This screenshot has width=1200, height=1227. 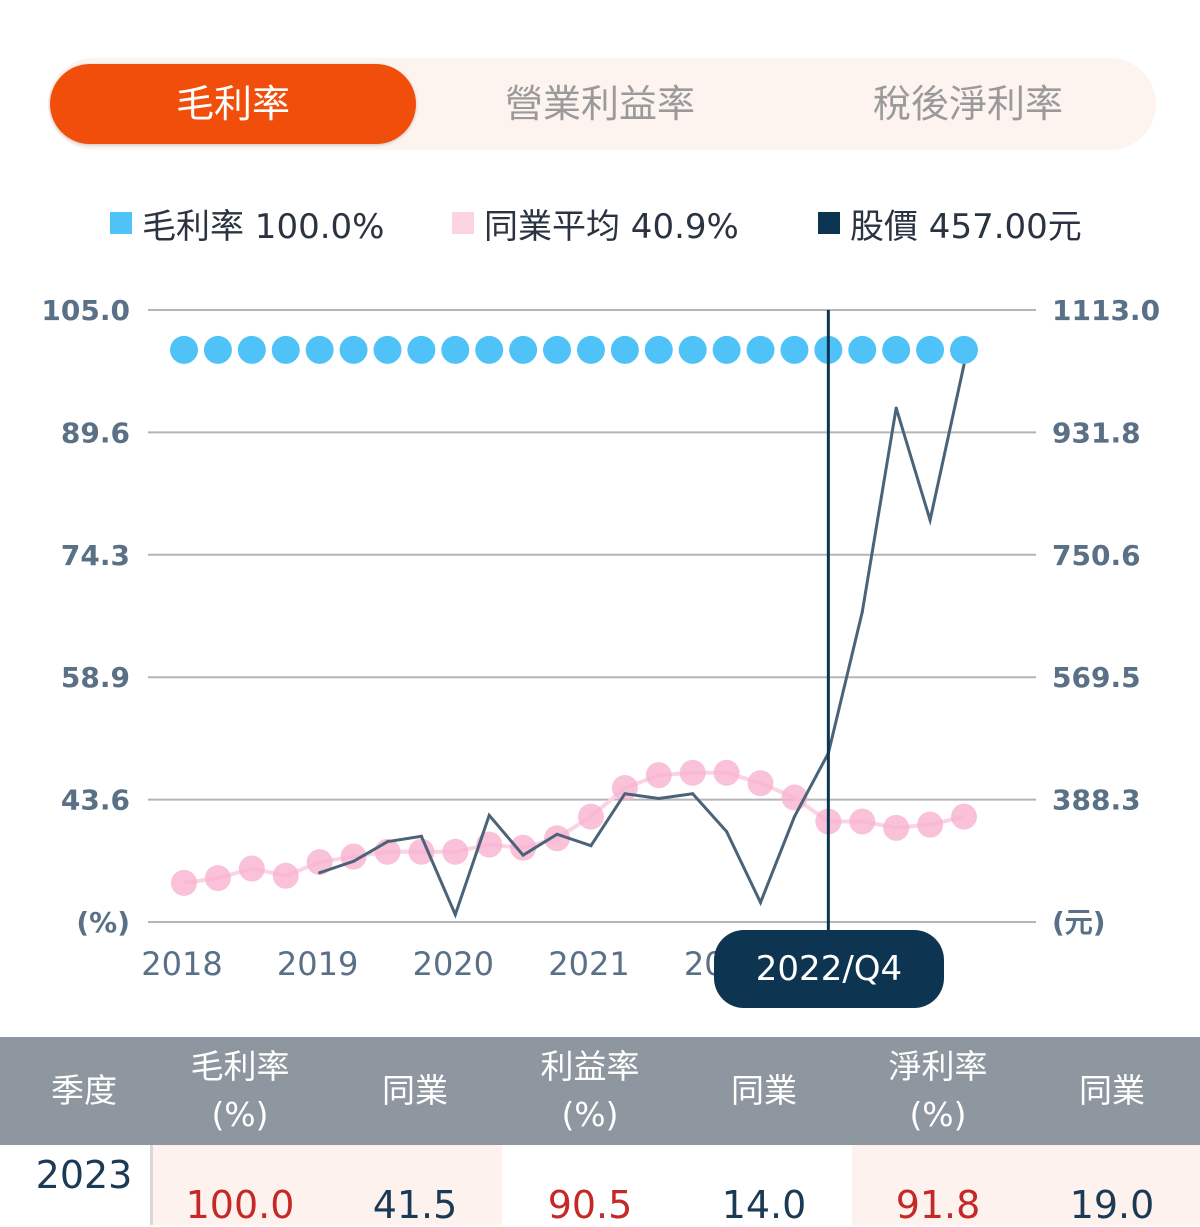 I want to click on value-cell: 41.5, so click(x=415, y=1205).